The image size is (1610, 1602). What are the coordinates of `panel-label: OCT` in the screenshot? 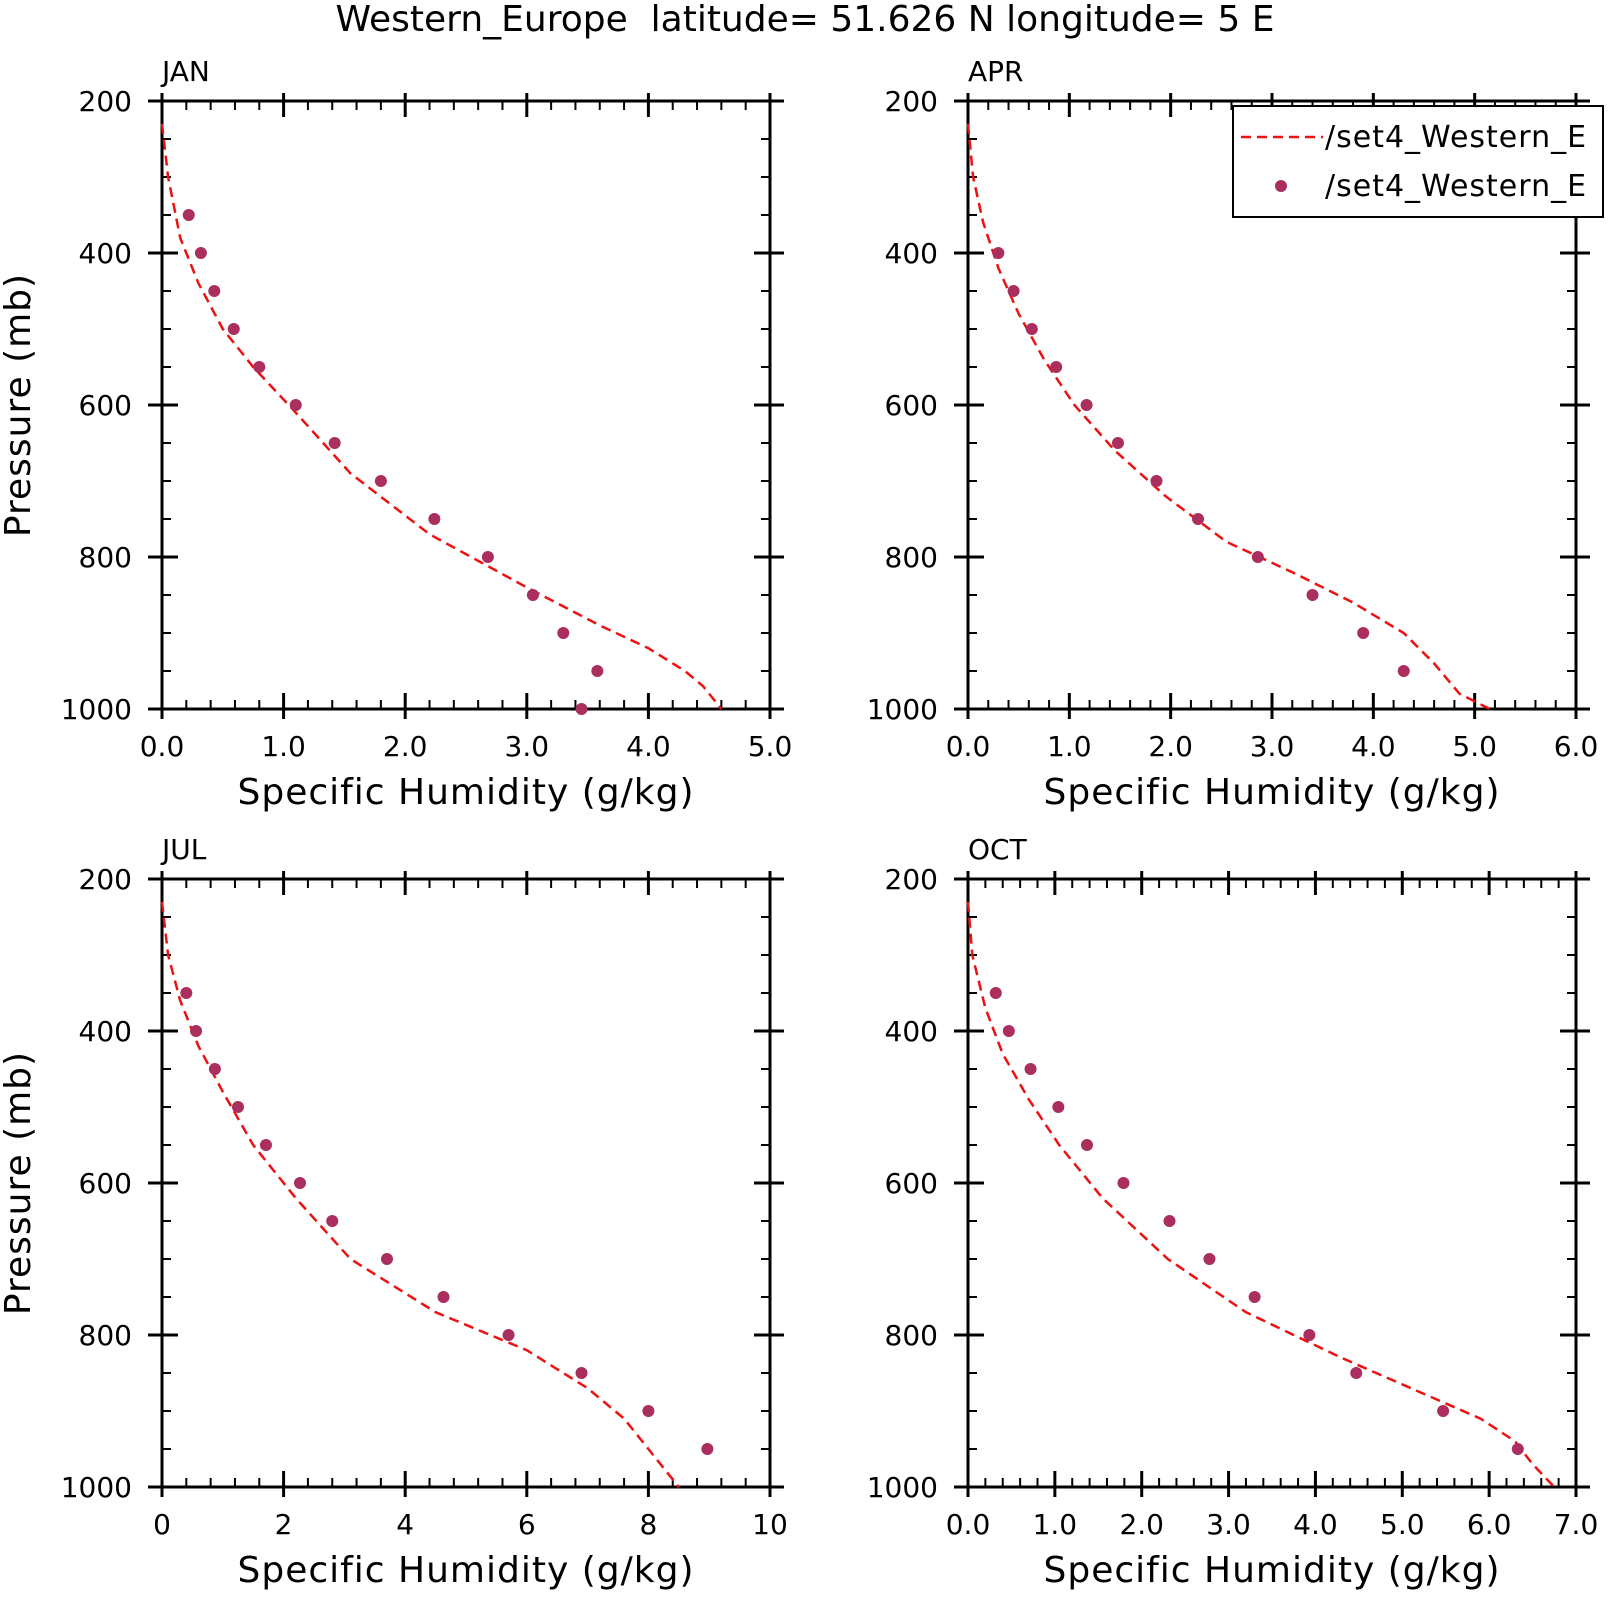 It's located at (998, 849).